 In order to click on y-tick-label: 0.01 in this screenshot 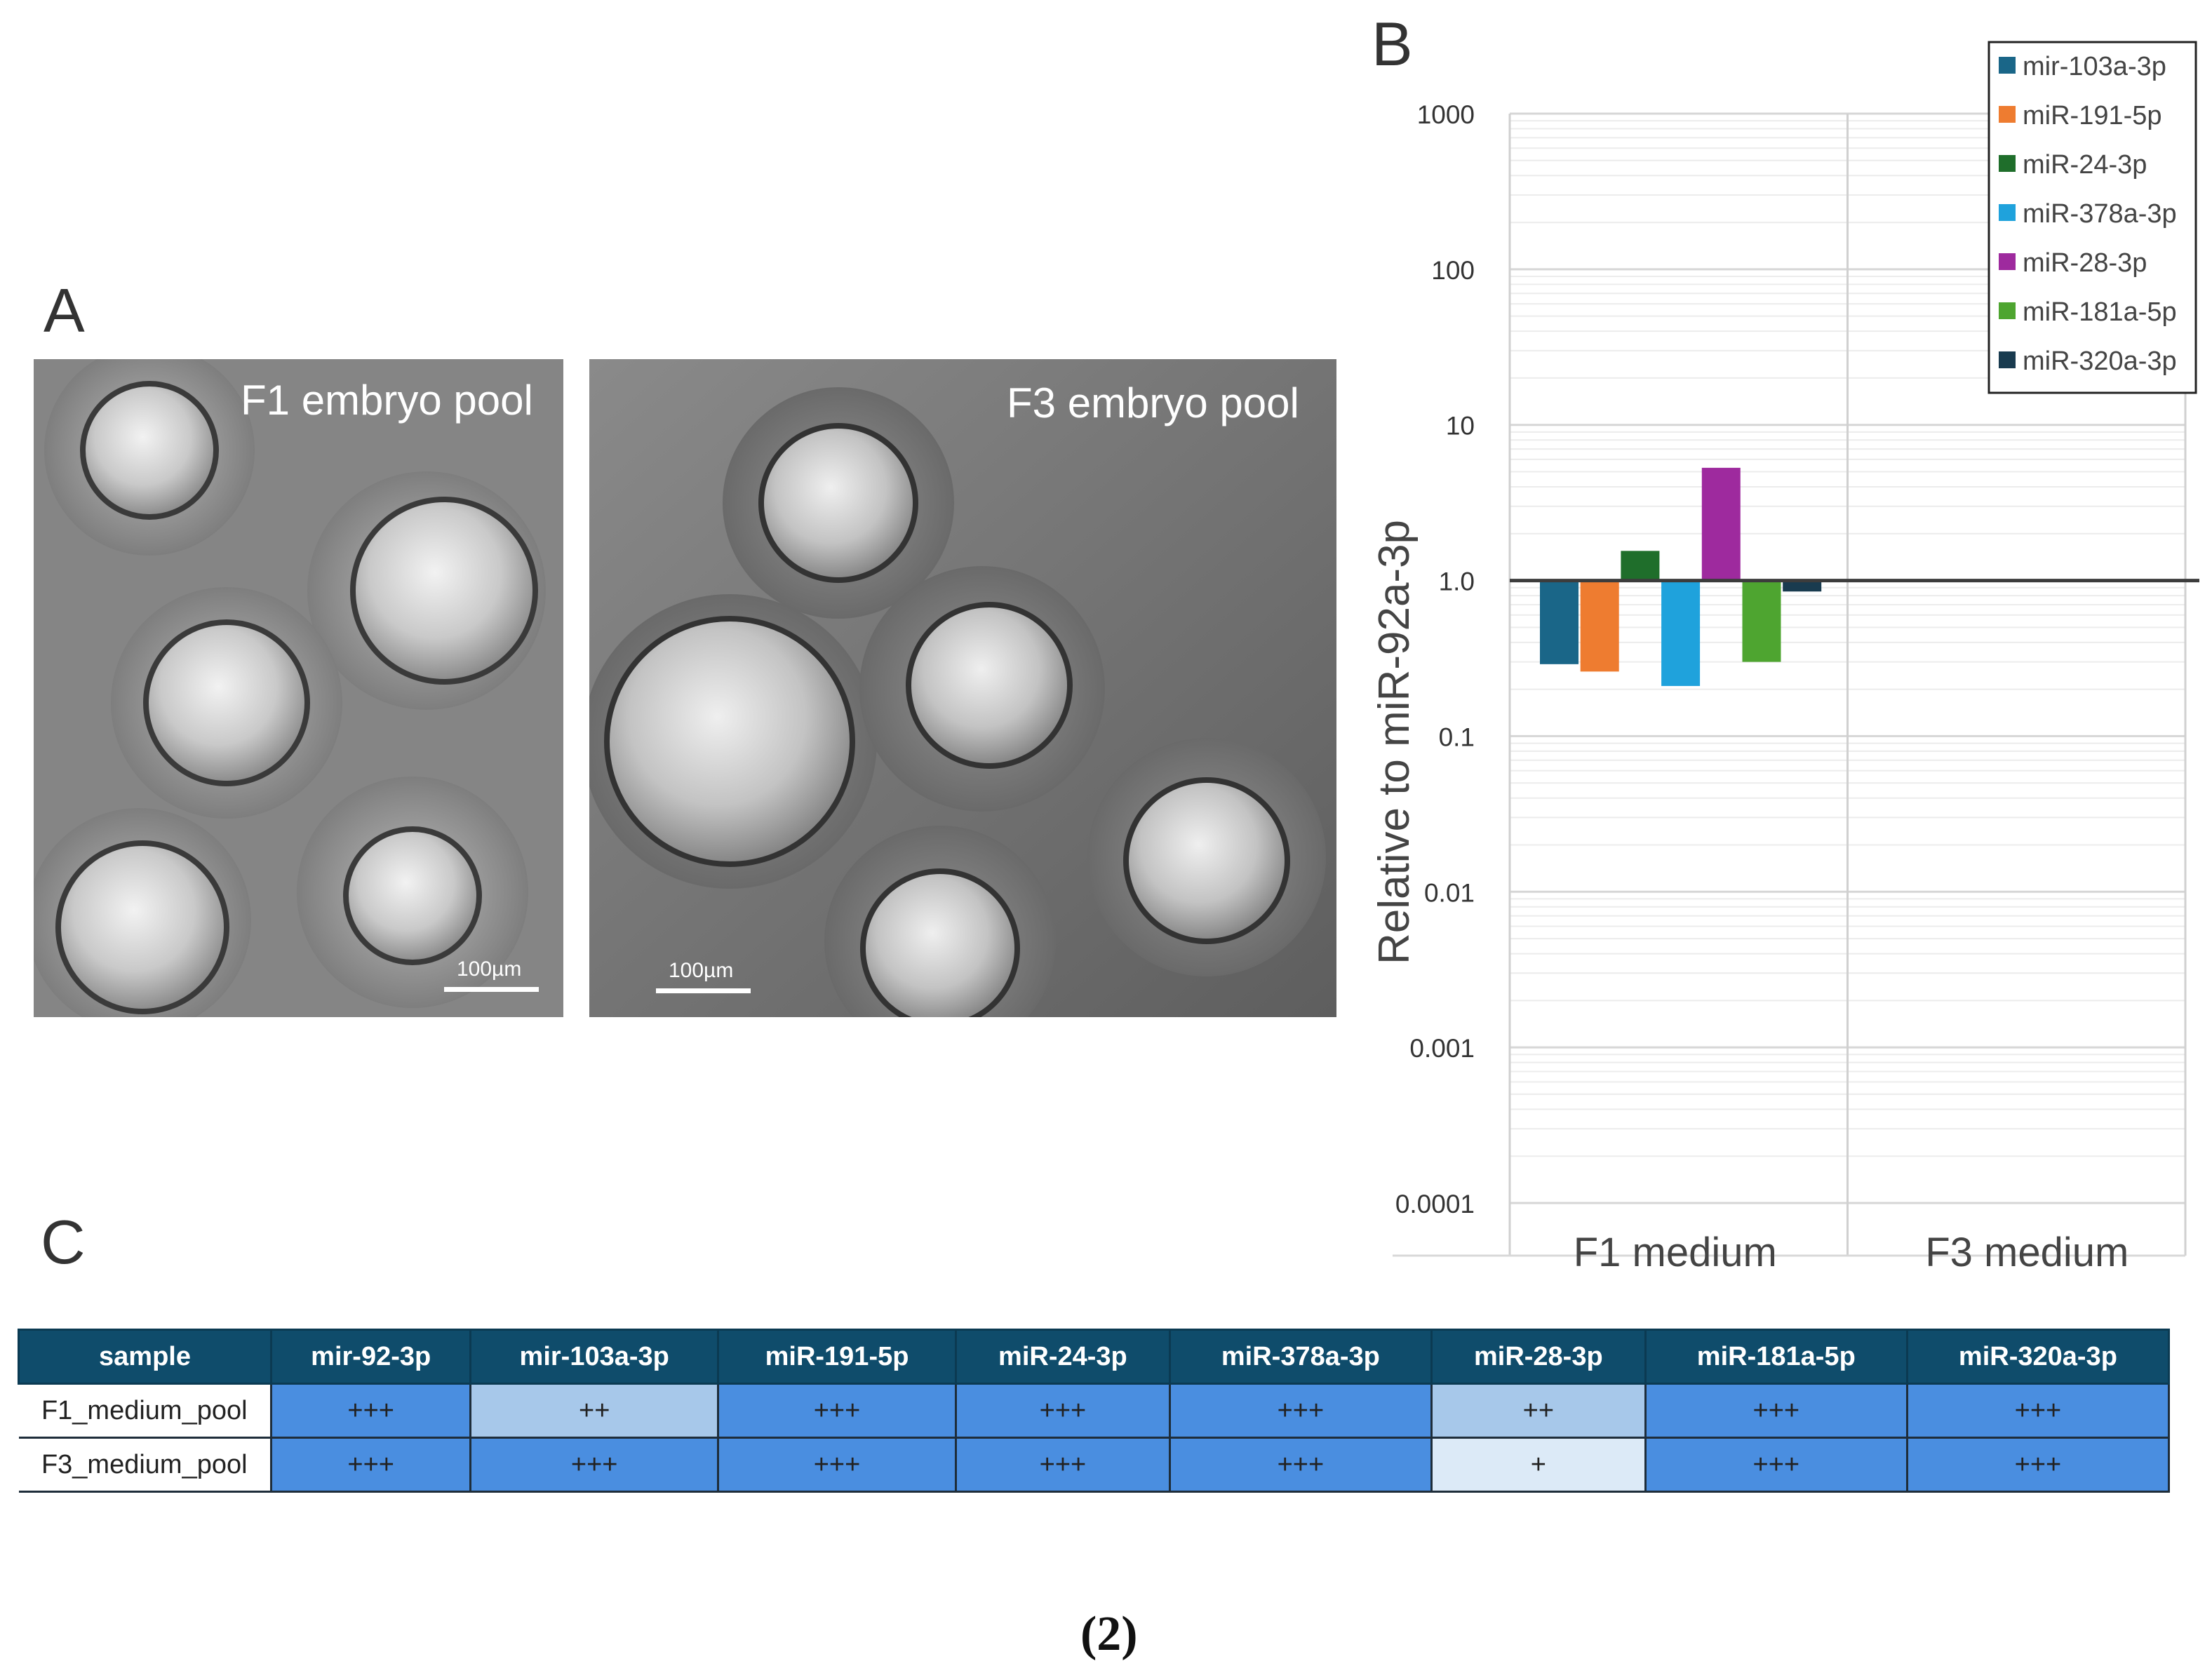, I will do `click(1449, 892)`.